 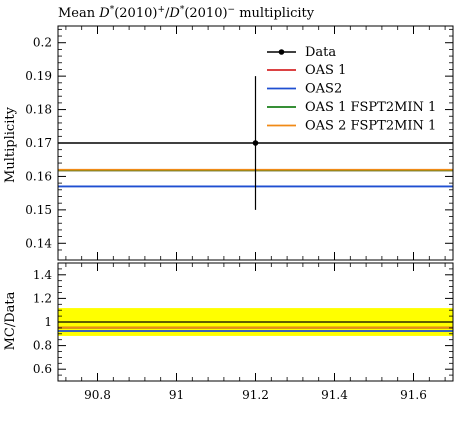 What do you see at coordinates (97, 395) in the screenshot?
I see `x-tick-label: 90.8` at bounding box center [97, 395].